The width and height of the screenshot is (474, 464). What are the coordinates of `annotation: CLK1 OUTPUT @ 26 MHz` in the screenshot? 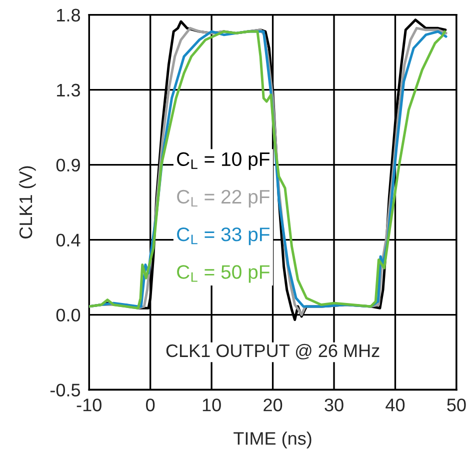 It's located at (273, 352).